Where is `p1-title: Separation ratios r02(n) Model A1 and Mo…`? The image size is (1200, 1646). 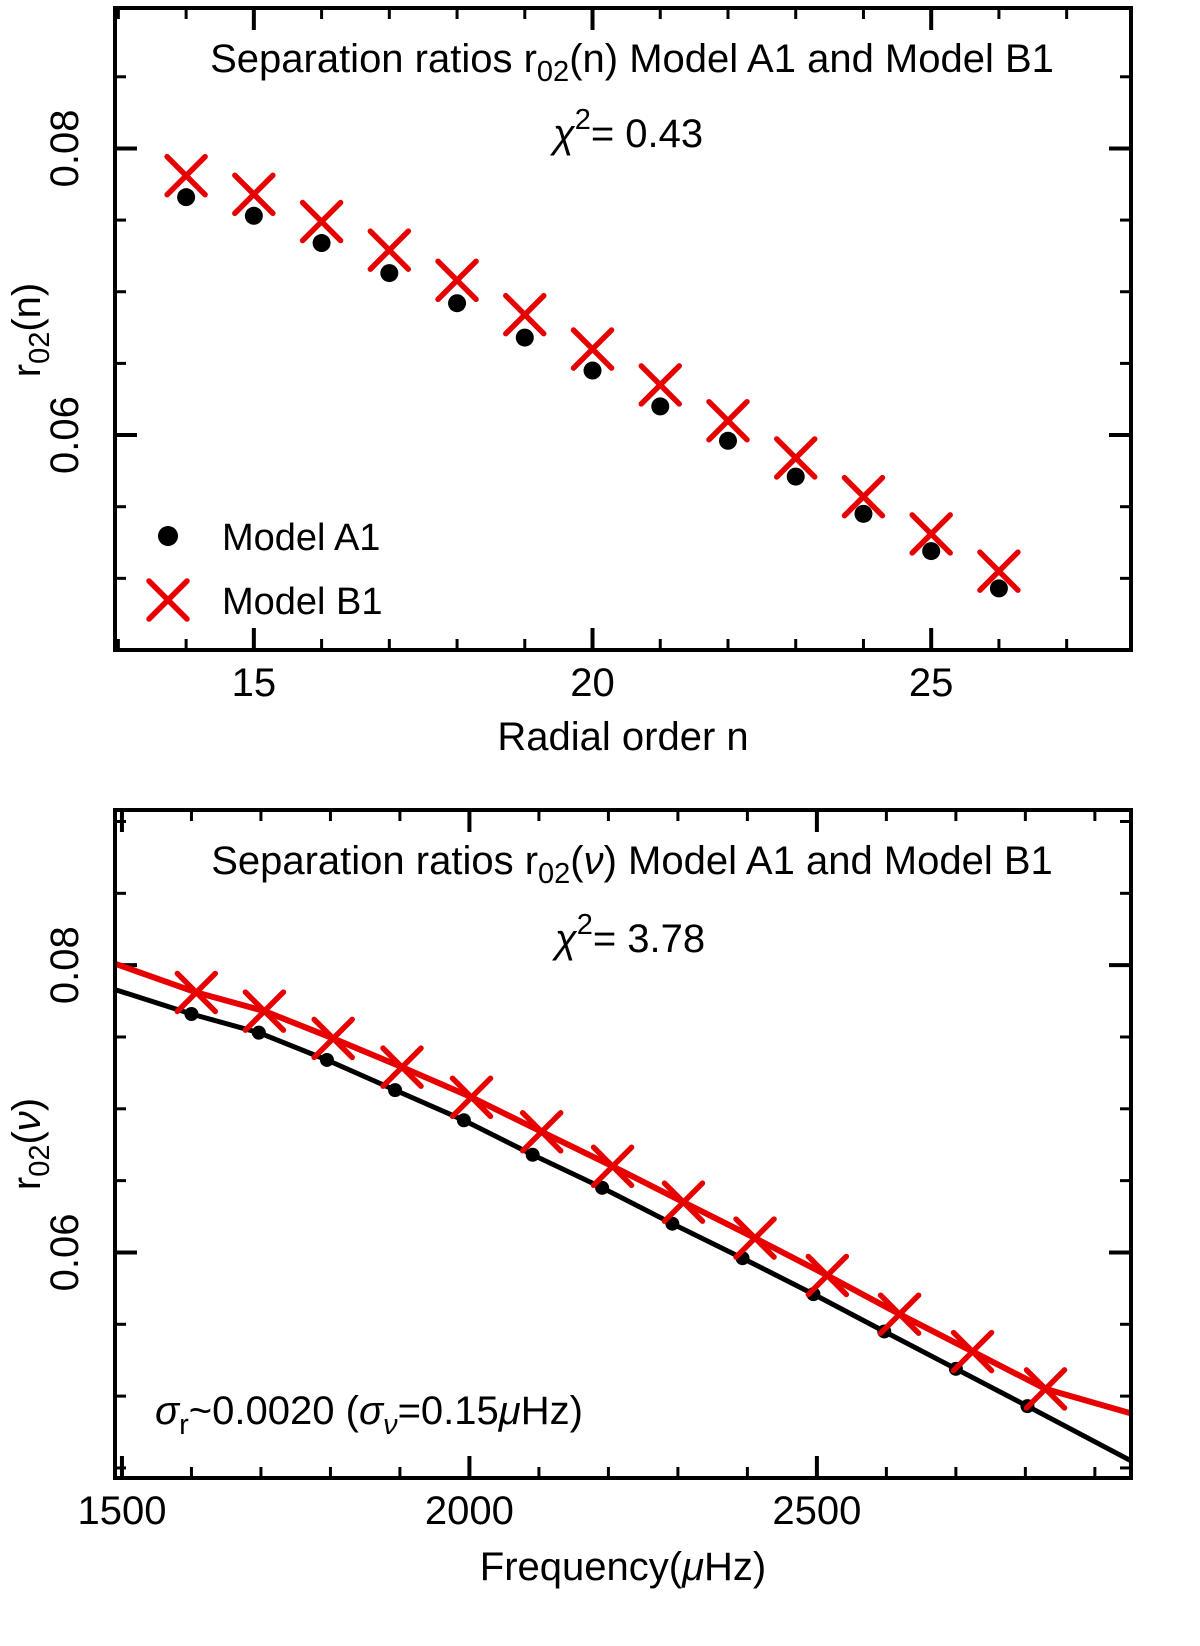 p1-title: Separation ratios r02(n) Model A1 and Mo… is located at coordinates (632, 62).